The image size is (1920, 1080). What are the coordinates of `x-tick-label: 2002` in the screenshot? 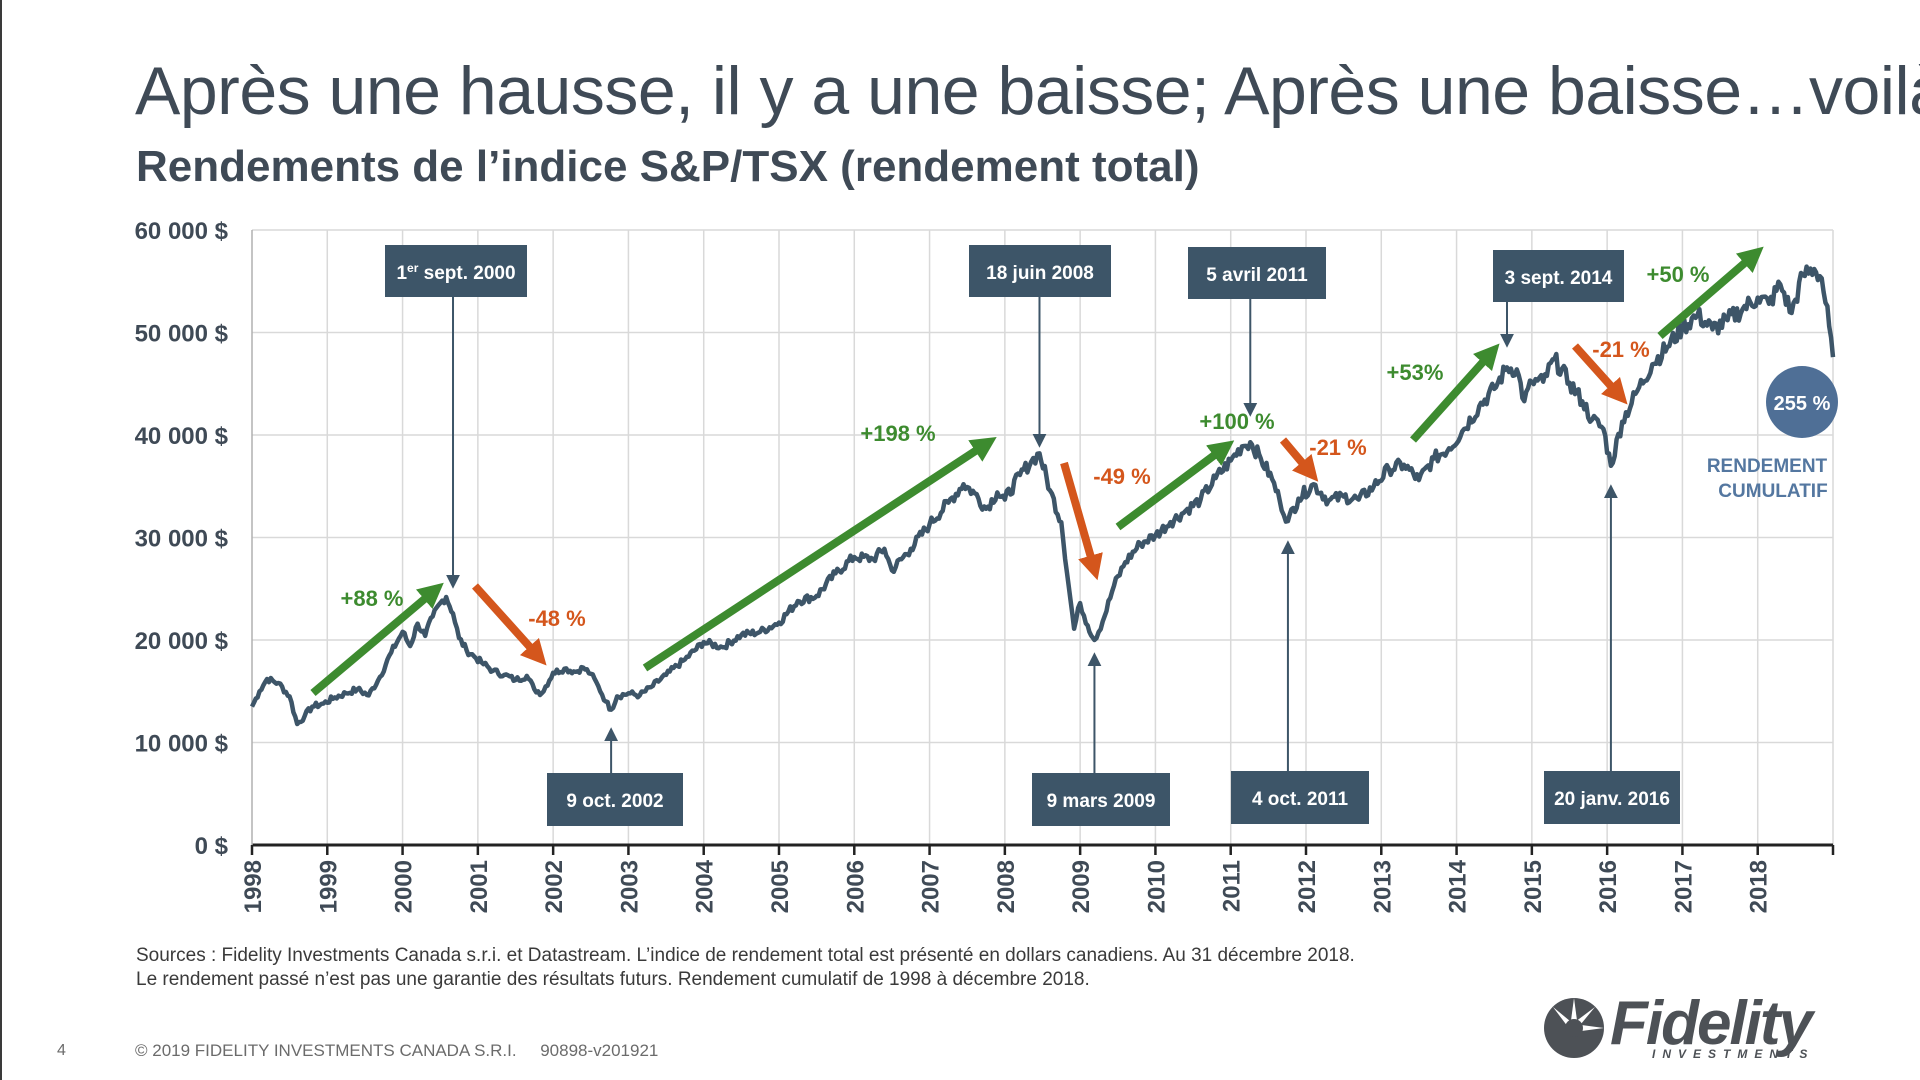 It's located at (554, 886).